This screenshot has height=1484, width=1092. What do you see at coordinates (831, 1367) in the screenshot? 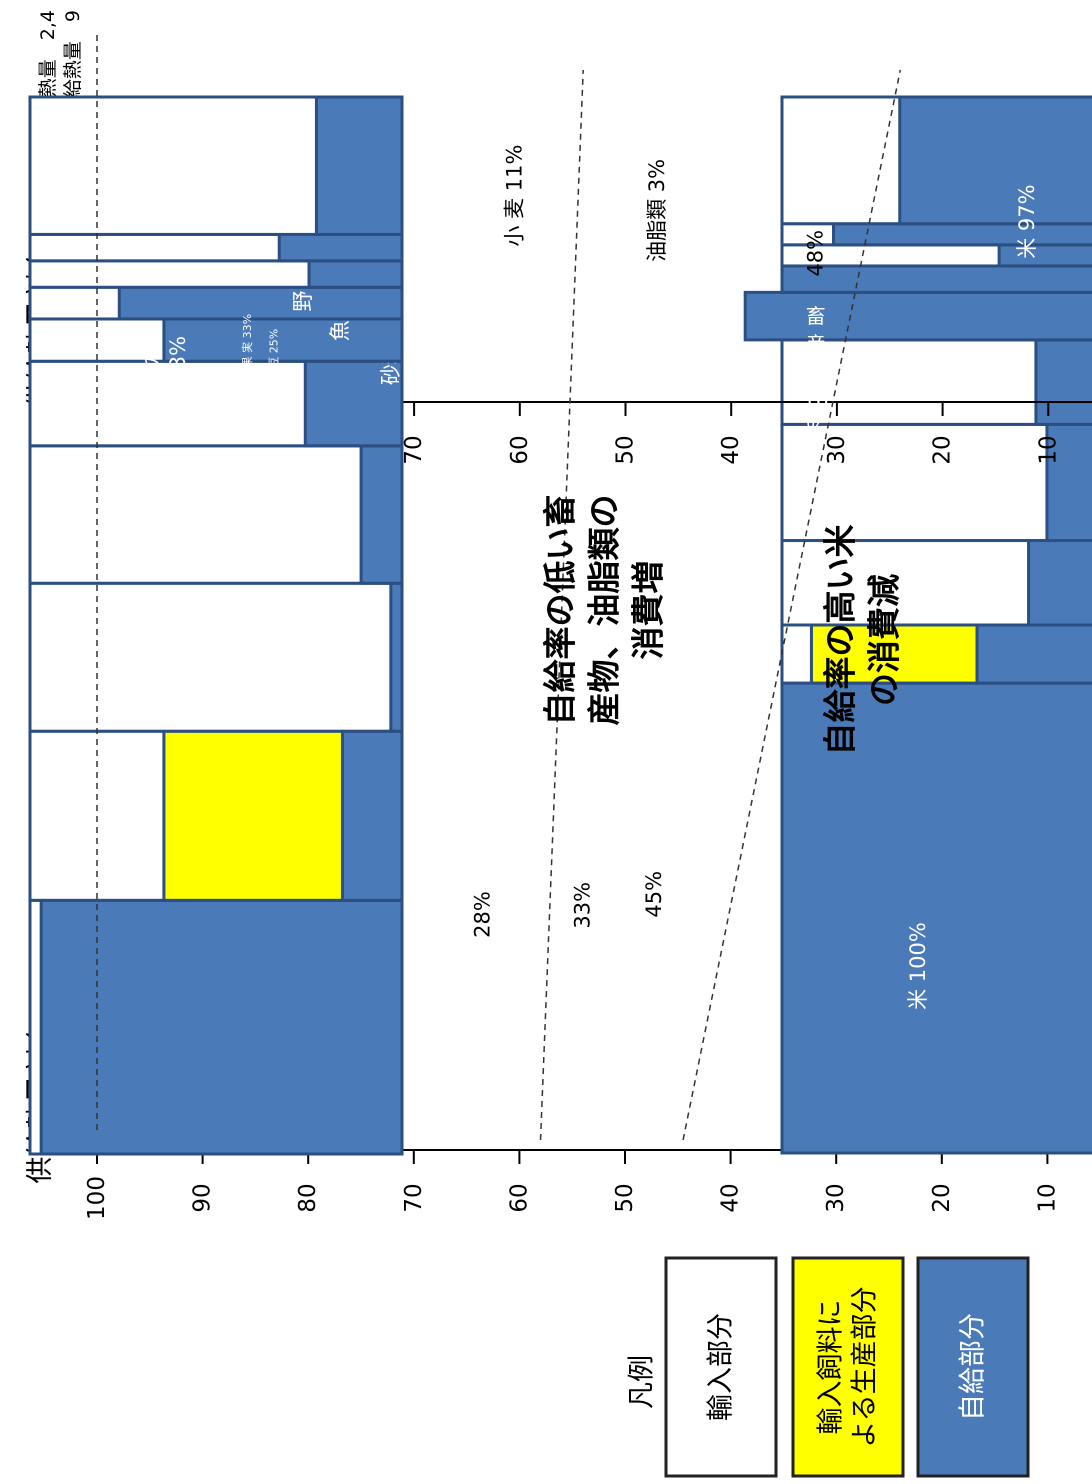
I see `legend-label: 輸入飼料に` at bounding box center [831, 1367].